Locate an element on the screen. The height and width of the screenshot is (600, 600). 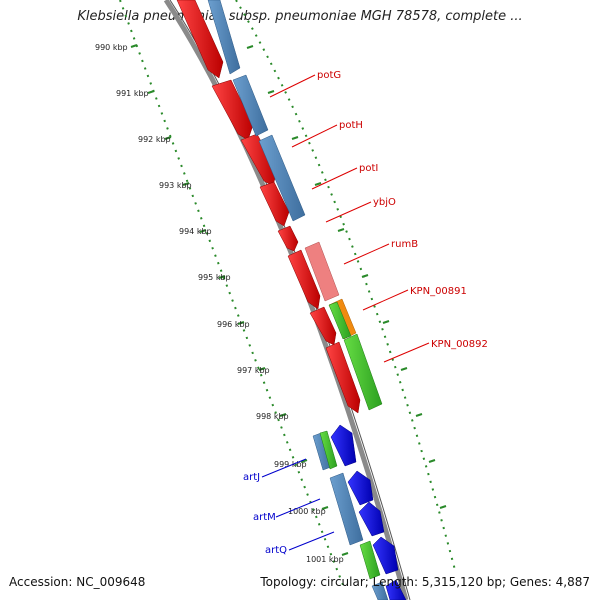
art-operon is located at coordinates (359, 512).